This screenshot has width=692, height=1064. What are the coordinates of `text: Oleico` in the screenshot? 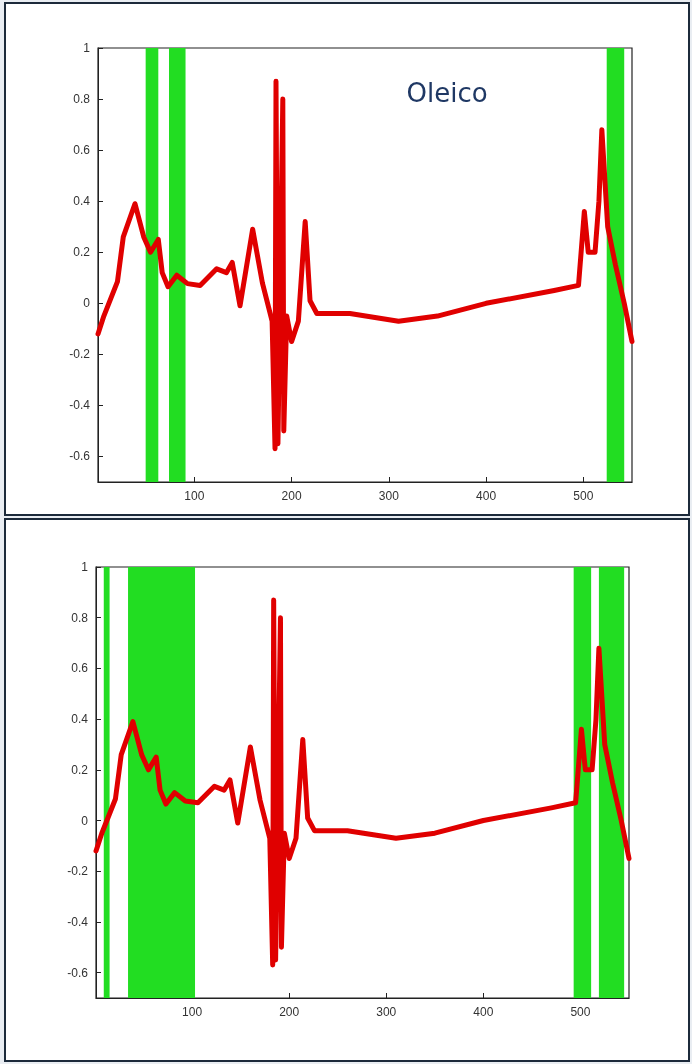 It's located at (447, 93).